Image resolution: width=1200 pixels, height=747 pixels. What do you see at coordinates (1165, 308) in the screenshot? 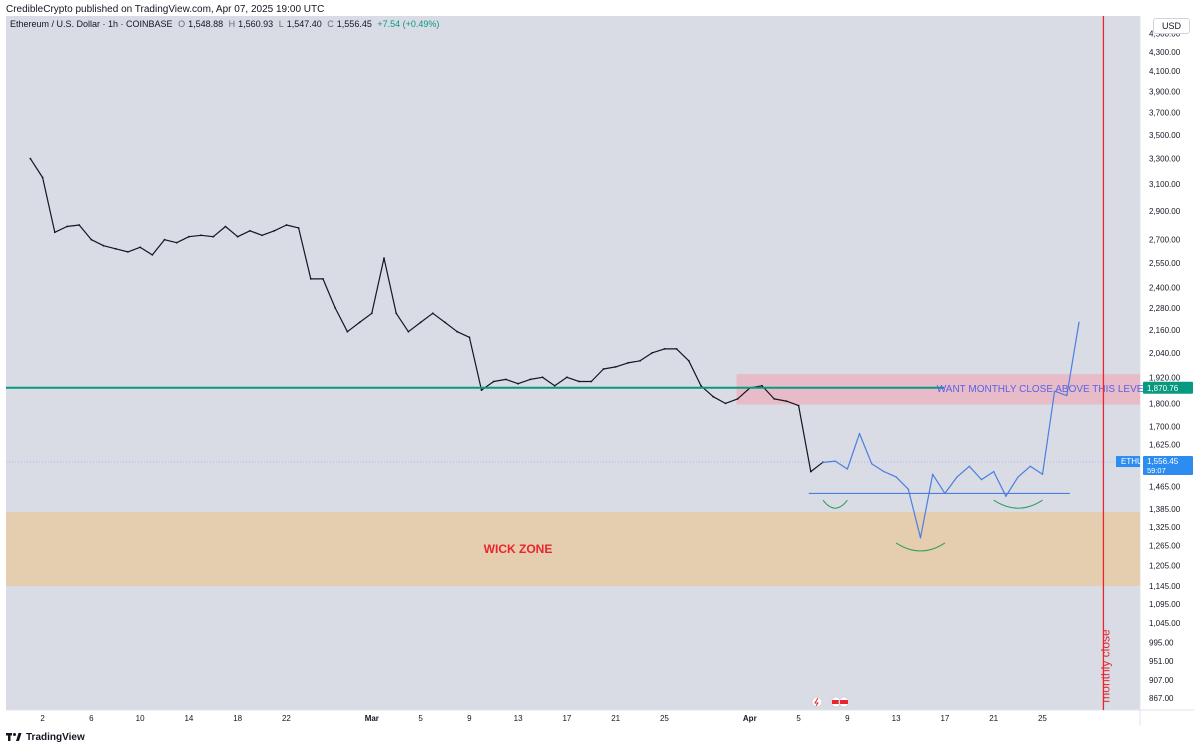
I see `y-tick-label: 2,280.00` at bounding box center [1165, 308].